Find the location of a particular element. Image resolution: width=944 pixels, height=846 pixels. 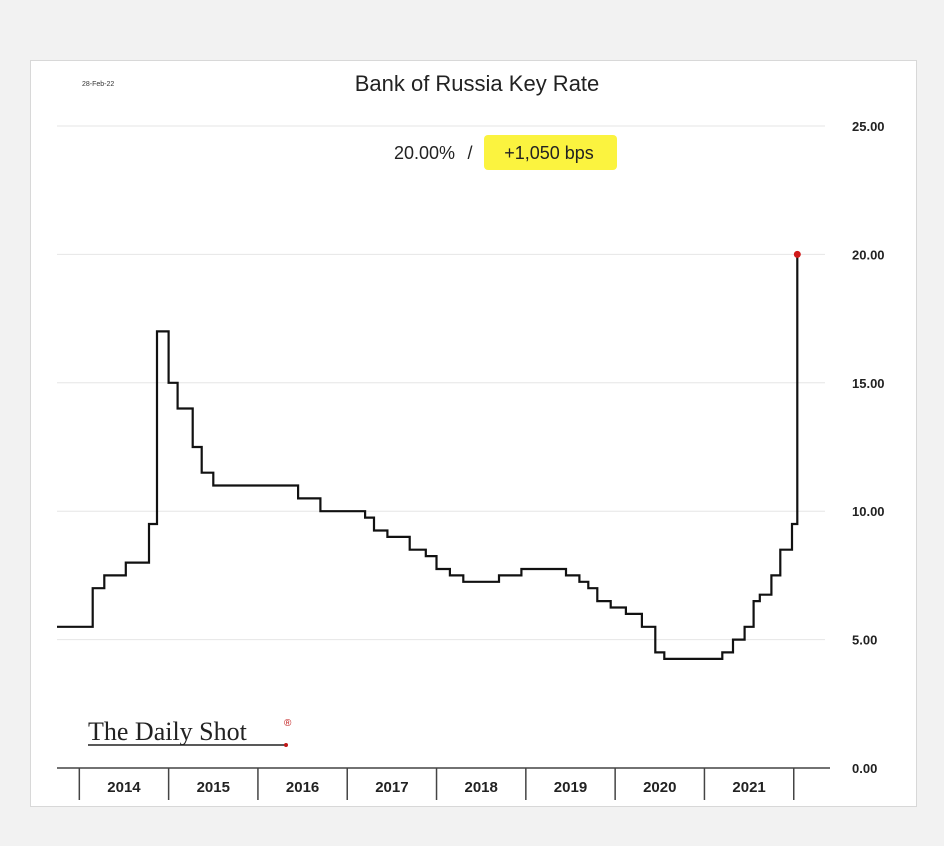

x-tick-label: 2018 is located at coordinates (480, 787).